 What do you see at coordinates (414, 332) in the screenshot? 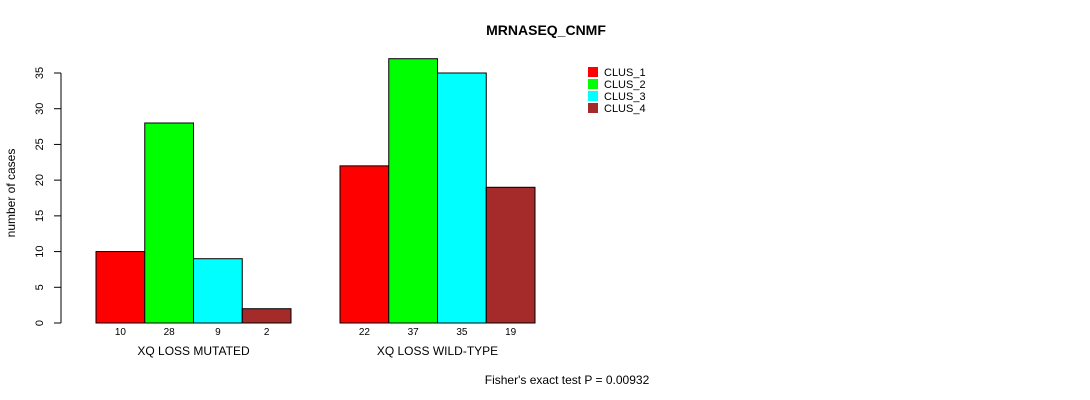
I see `bar-value-label: 37` at bounding box center [414, 332].